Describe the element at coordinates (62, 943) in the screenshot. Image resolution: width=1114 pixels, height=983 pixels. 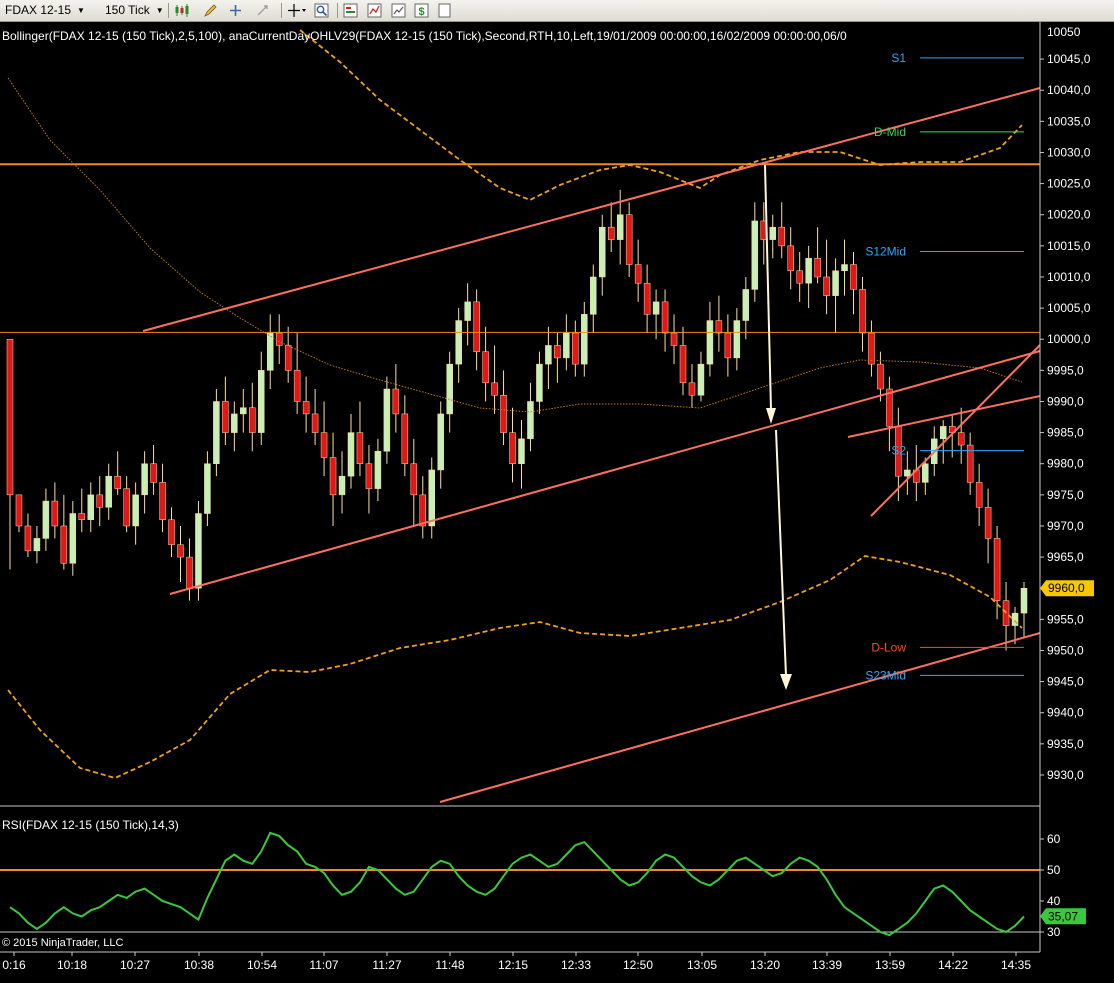
I see `copyright-text: © 2015 NinjaTrader, LLC` at that location.